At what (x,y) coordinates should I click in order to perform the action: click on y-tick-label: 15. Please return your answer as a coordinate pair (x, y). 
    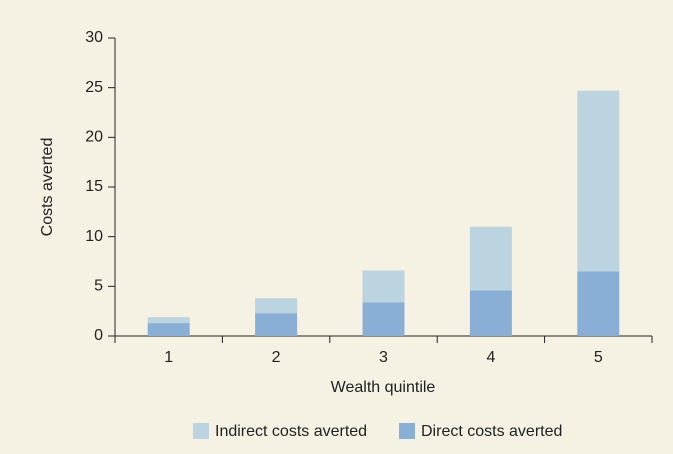
    Looking at the image, I should click on (94, 186).